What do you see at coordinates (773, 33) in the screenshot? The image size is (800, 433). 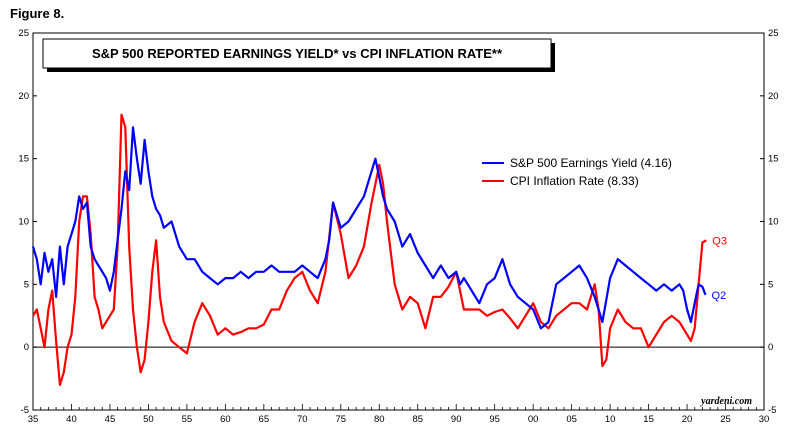 I see `y-tick-label-right: 25` at bounding box center [773, 33].